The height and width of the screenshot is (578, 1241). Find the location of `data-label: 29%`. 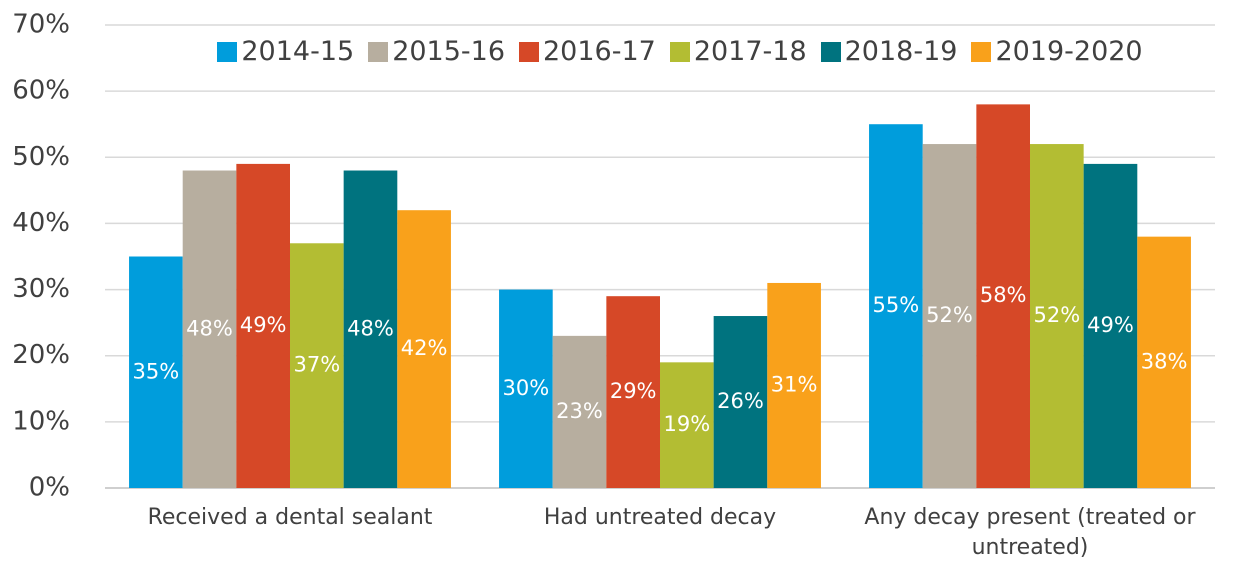

data-label: 29% is located at coordinates (633, 391).